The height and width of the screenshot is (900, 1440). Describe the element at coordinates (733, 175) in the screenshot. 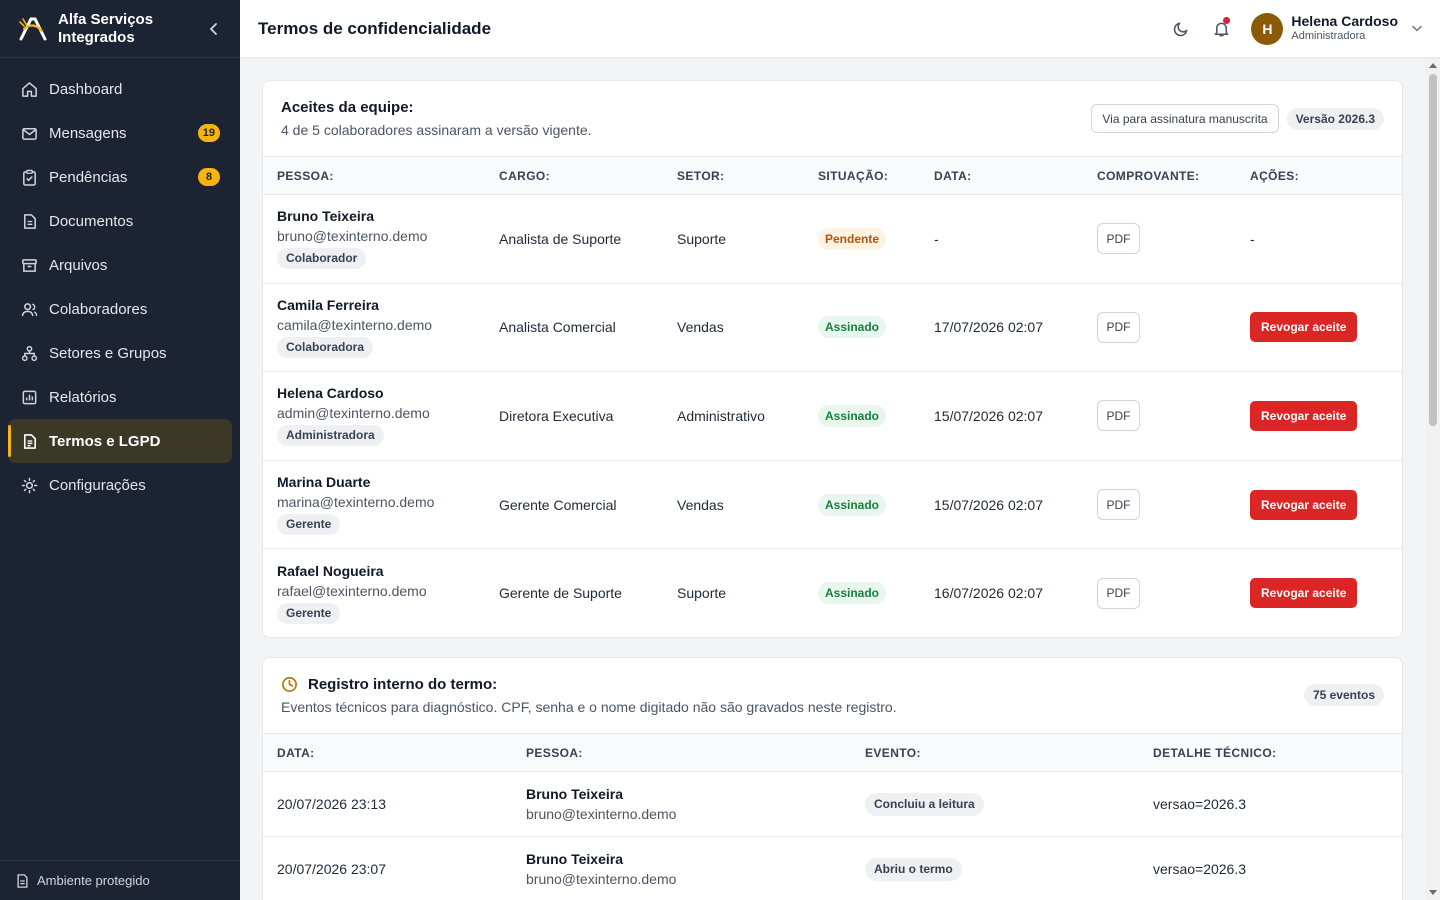

I see `column-header: SETOR:` at that location.